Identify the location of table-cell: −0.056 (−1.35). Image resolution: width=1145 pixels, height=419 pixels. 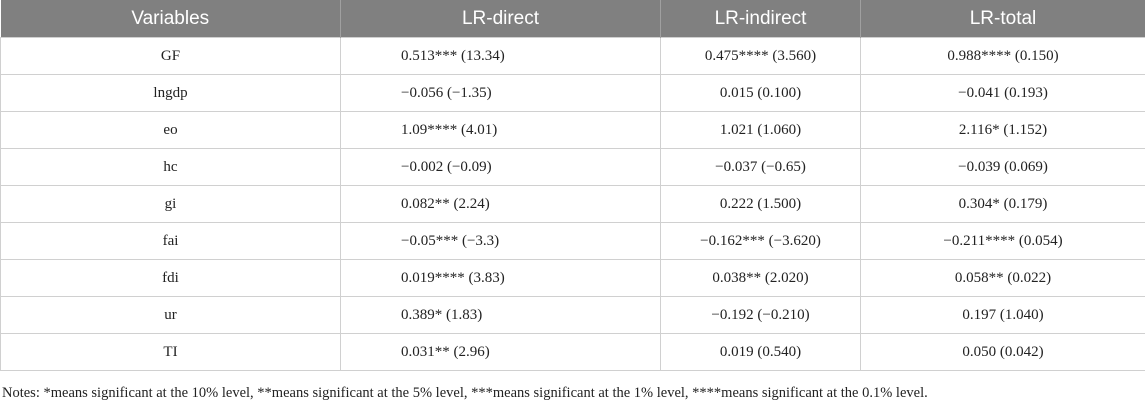
(500, 93).